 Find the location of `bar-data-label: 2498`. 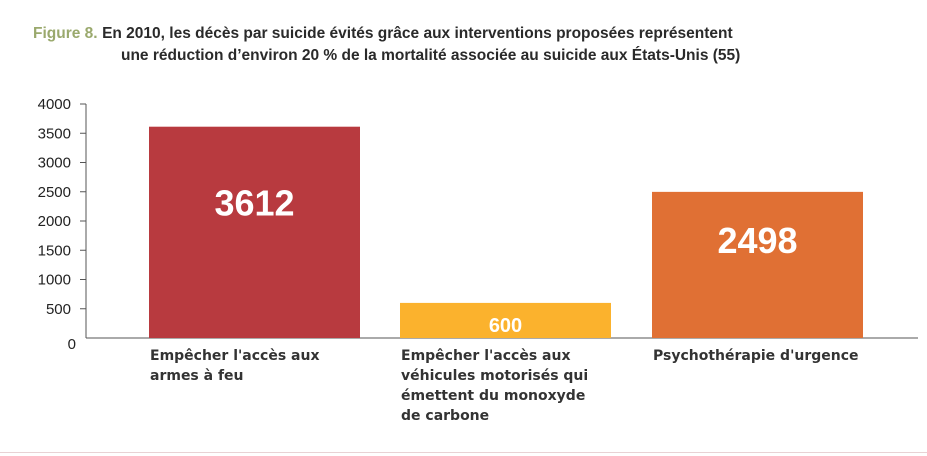

bar-data-label: 2498 is located at coordinates (757, 240).